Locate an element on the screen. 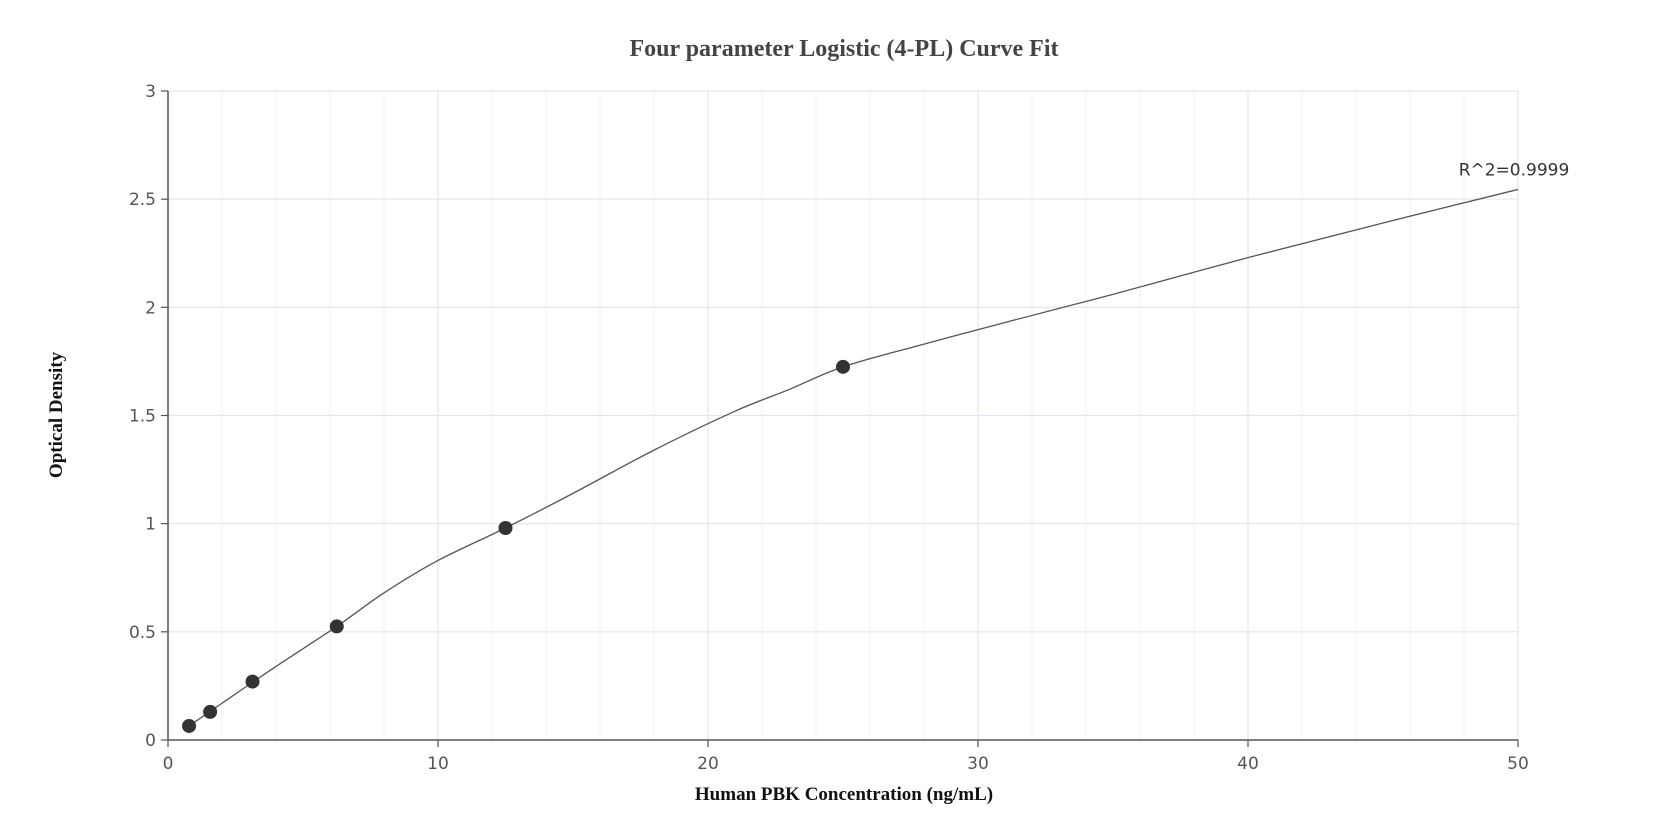 The height and width of the screenshot is (840, 1675). x-tick-label: 20 is located at coordinates (708, 764).